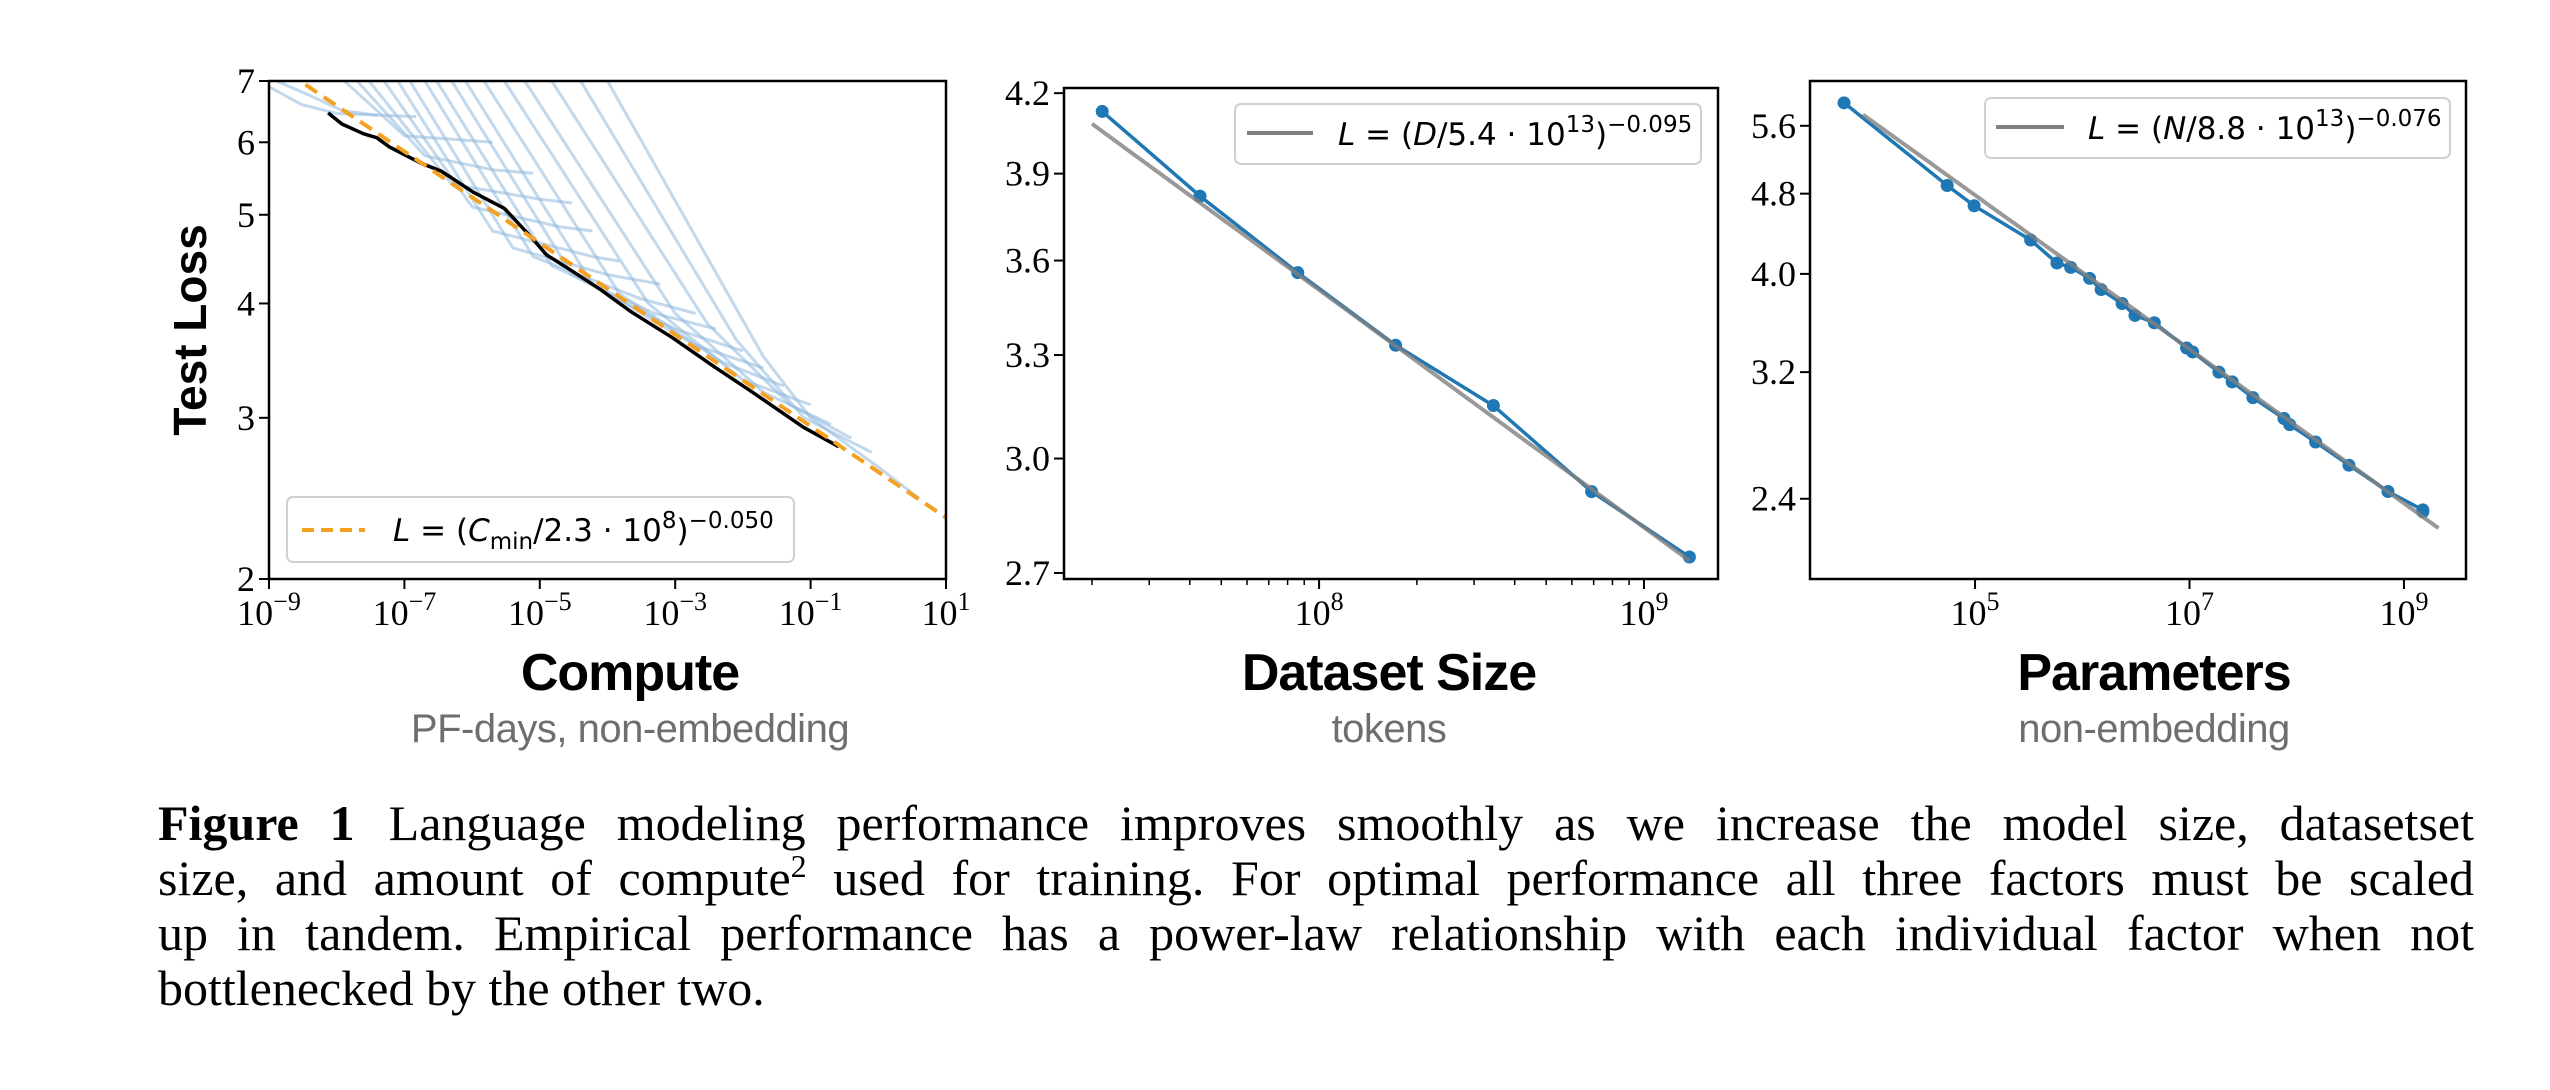 The height and width of the screenshot is (1090, 2550). What do you see at coordinates (1389, 673) in the screenshot?
I see `dataset-size-title: Dataset Size` at bounding box center [1389, 673].